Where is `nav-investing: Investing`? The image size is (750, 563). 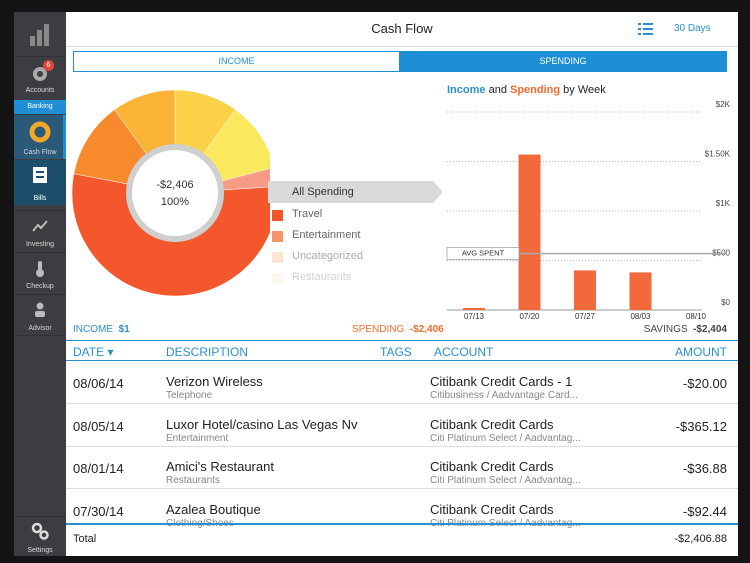
nav-investing: Investing is located at coordinates (40, 230).